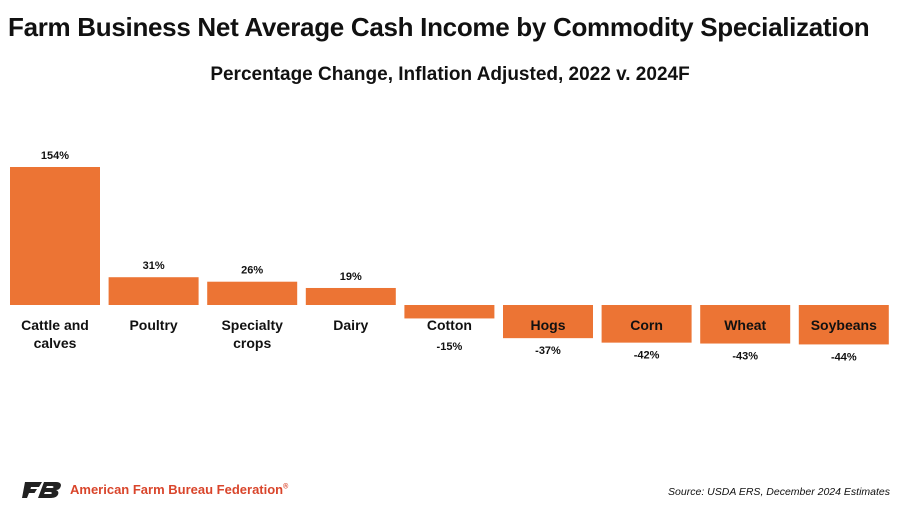 This screenshot has width=900, height=506. Describe the element at coordinates (844, 357) in the screenshot. I see `data-label-8: -44%` at that location.